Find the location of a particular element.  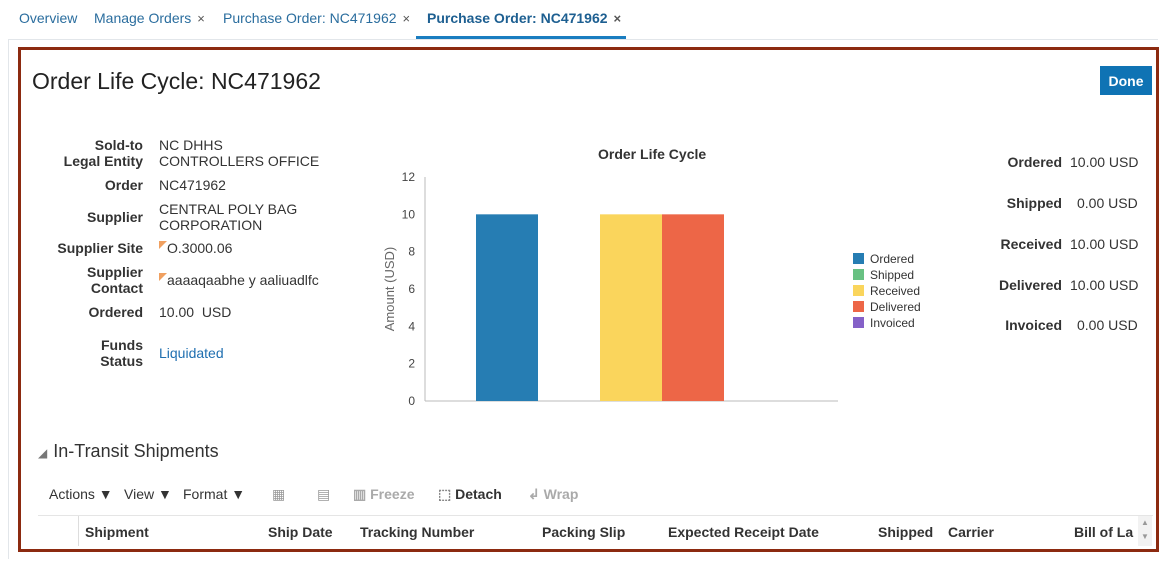

y-tick-label: 2 is located at coordinates (411, 364).